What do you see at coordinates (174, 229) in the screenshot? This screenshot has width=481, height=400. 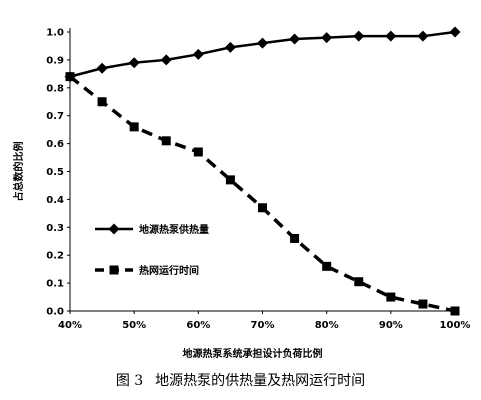 I see `legend-label: 地源热泵供热量` at bounding box center [174, 229].